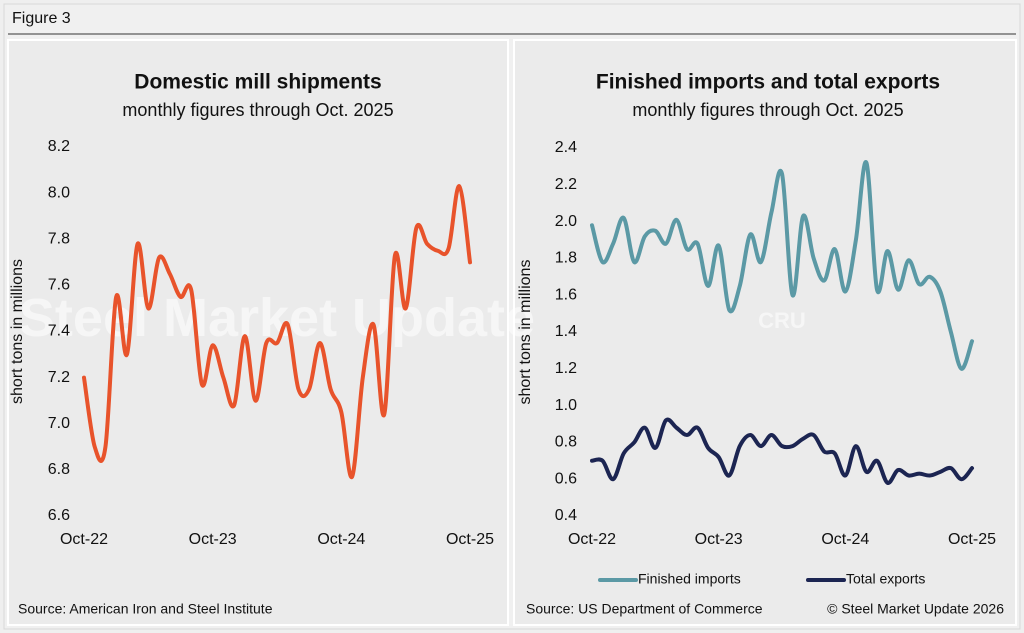 Image resolution: width=1024 pixels, height=633 pixels. I want to click on y-tick-label: 2.4, so click(566, 147).